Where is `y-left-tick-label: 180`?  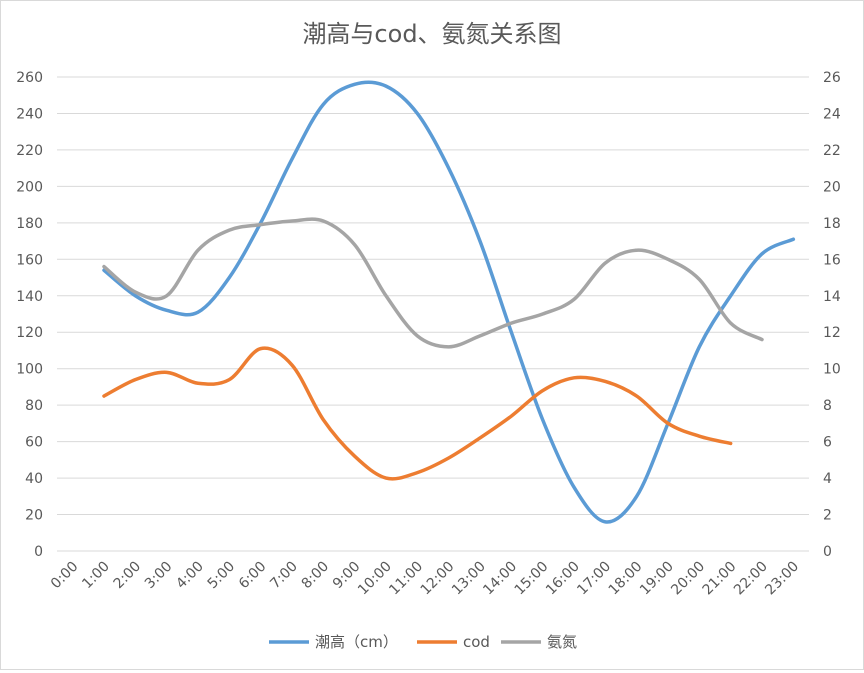
y-left-tick-label: 180 is located at coordinates (29, 224).